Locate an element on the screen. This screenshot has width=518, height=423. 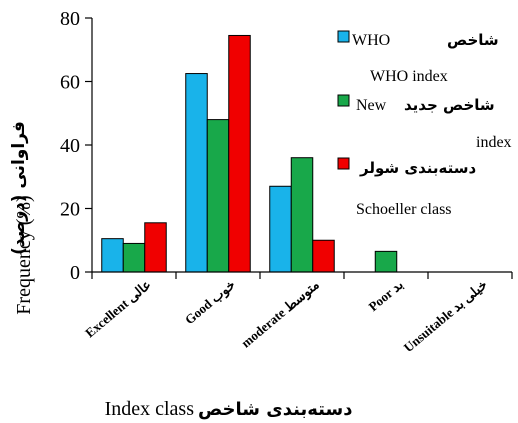
y-axis-title-en-group: Frequency (%) is located at coordinates (24, 254).